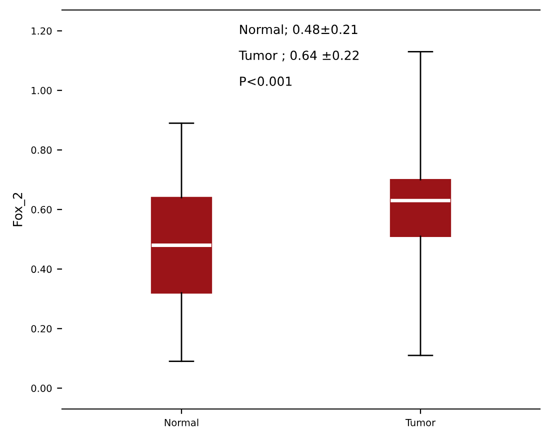 This screenshot has width=547, height=436. What do you see at coordinates (19, 209) in the screenshot?
I see `y-axis-title: Fox_2` at bounding box center [19, 209].